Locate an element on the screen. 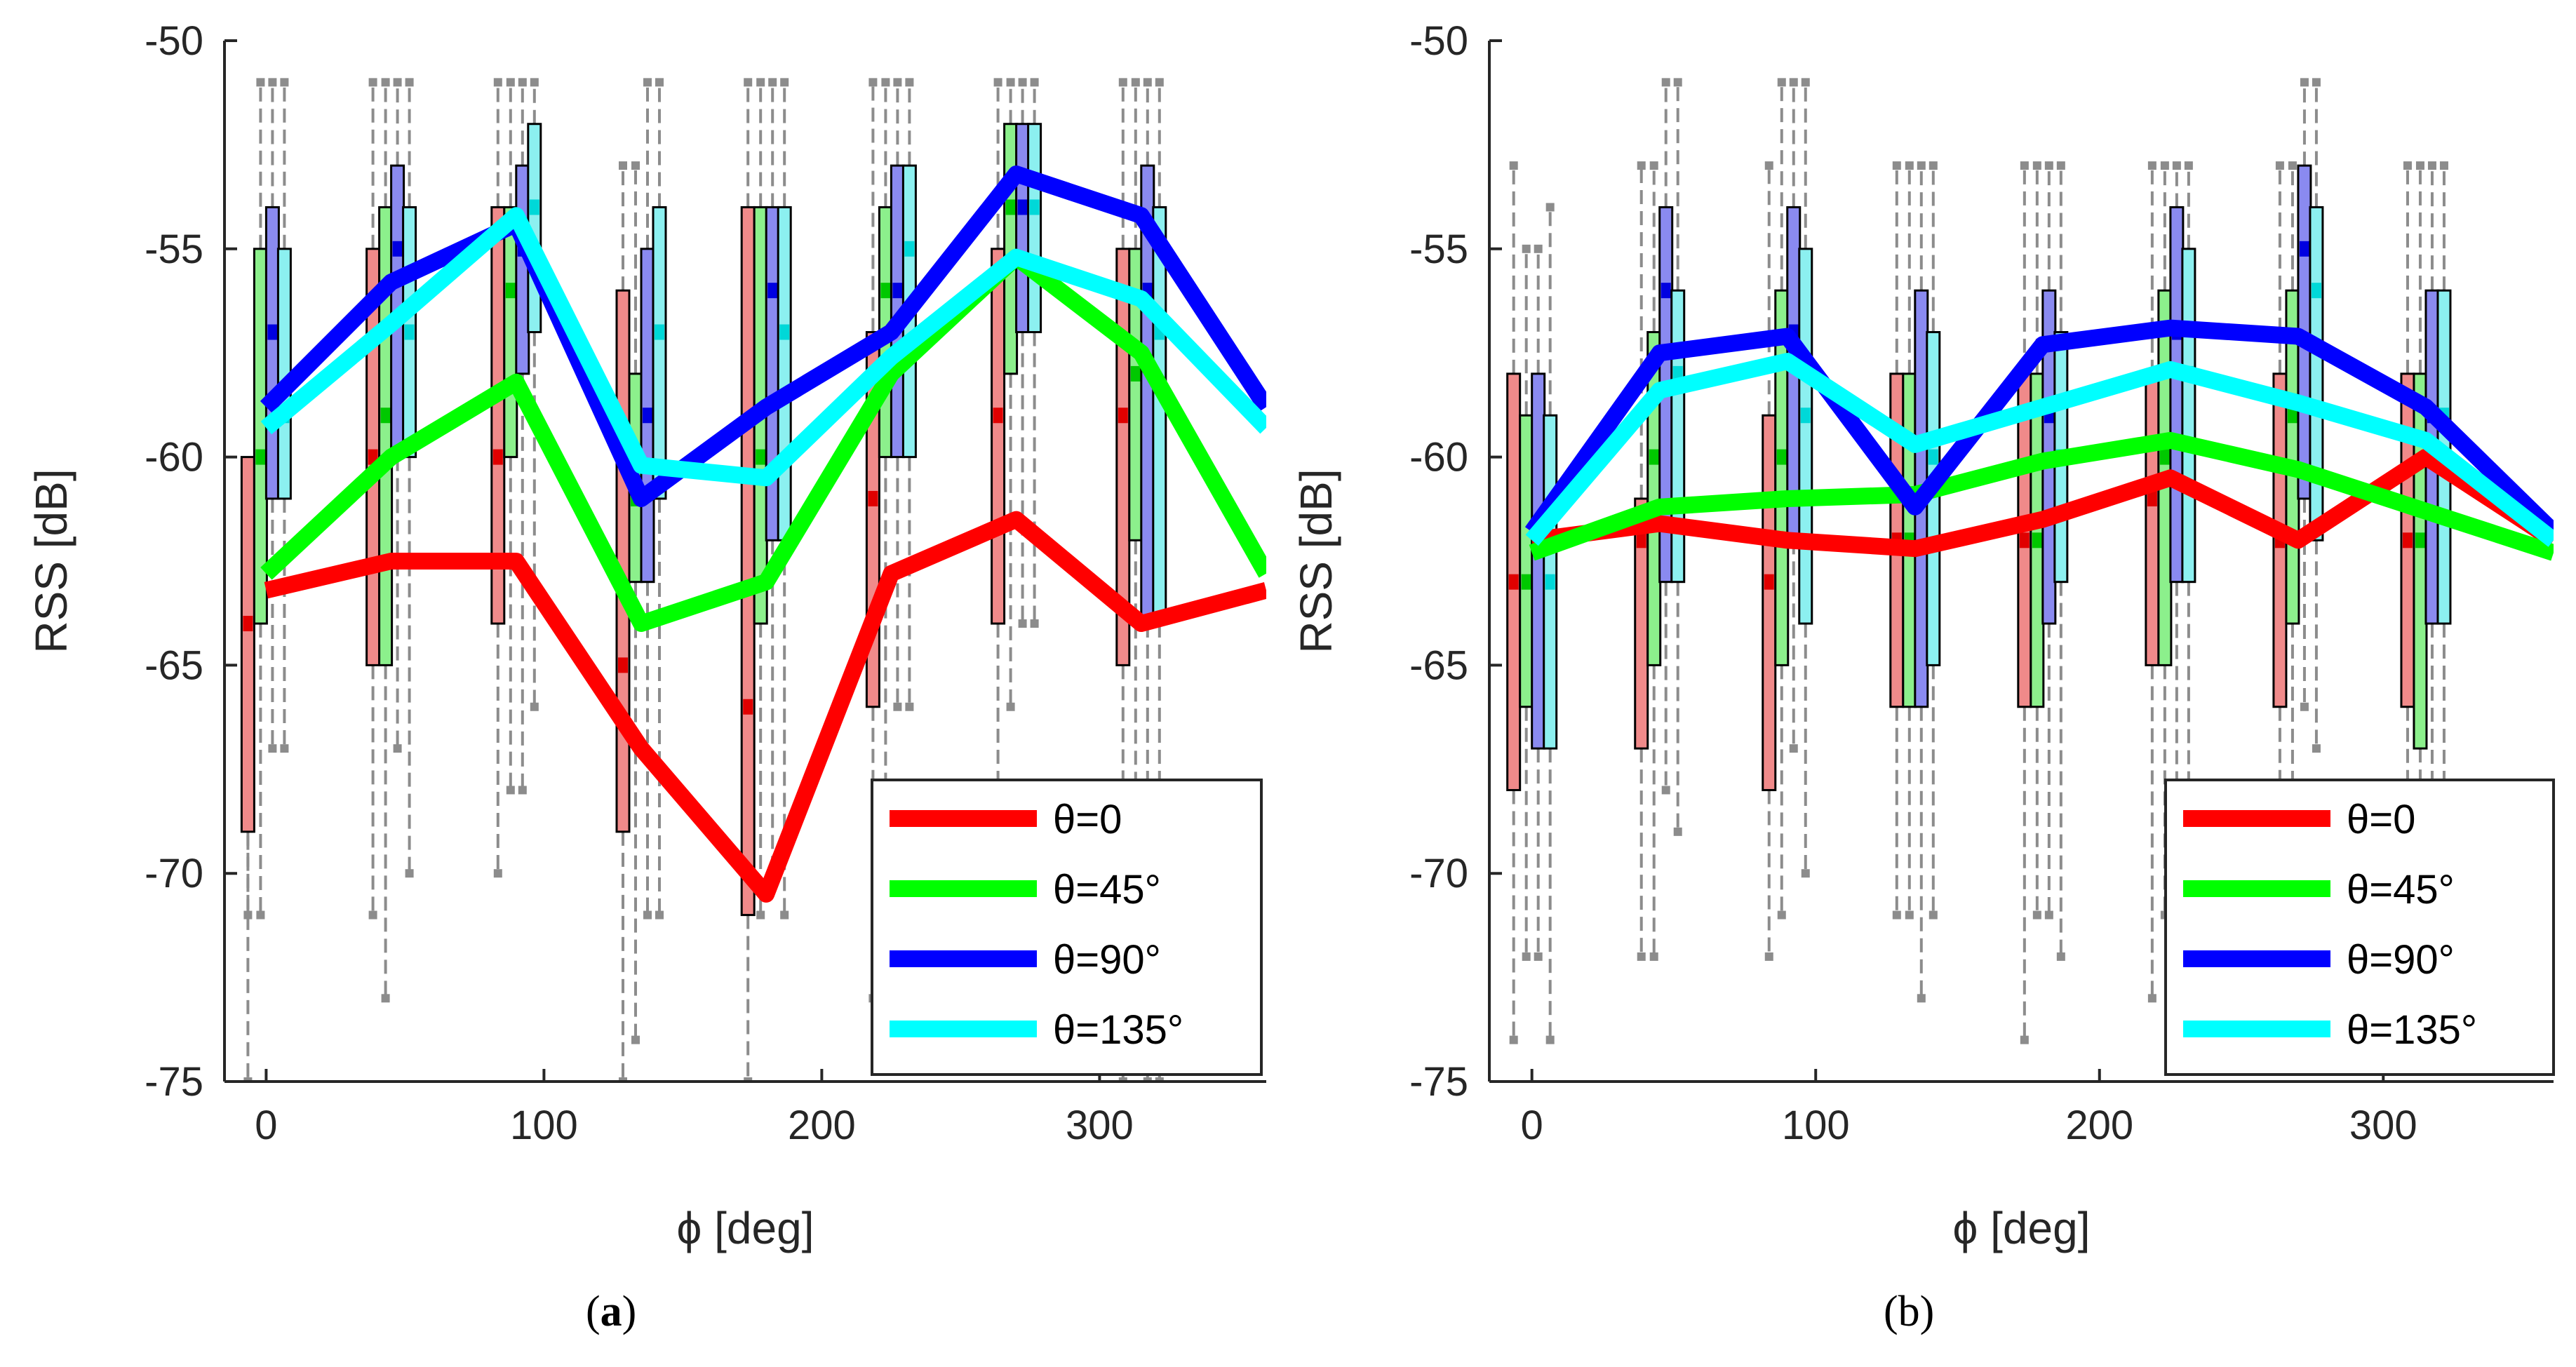  y-tick-label: -70 is located at coordinates (174, 873).